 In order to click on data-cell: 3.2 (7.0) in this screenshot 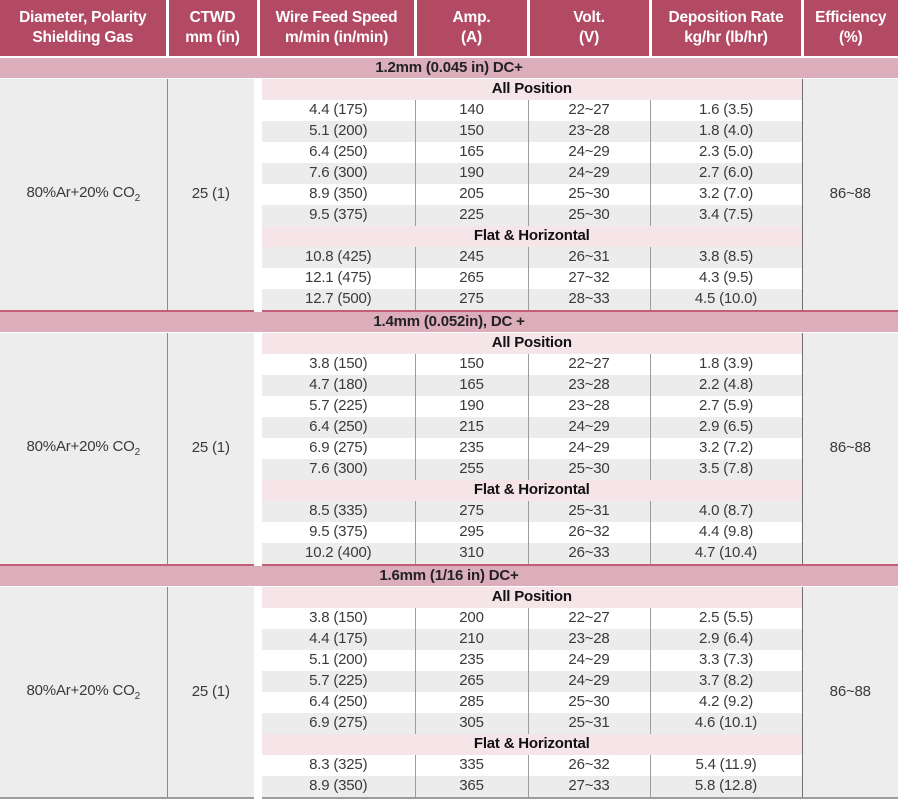, I will do `click(725, 194)`.